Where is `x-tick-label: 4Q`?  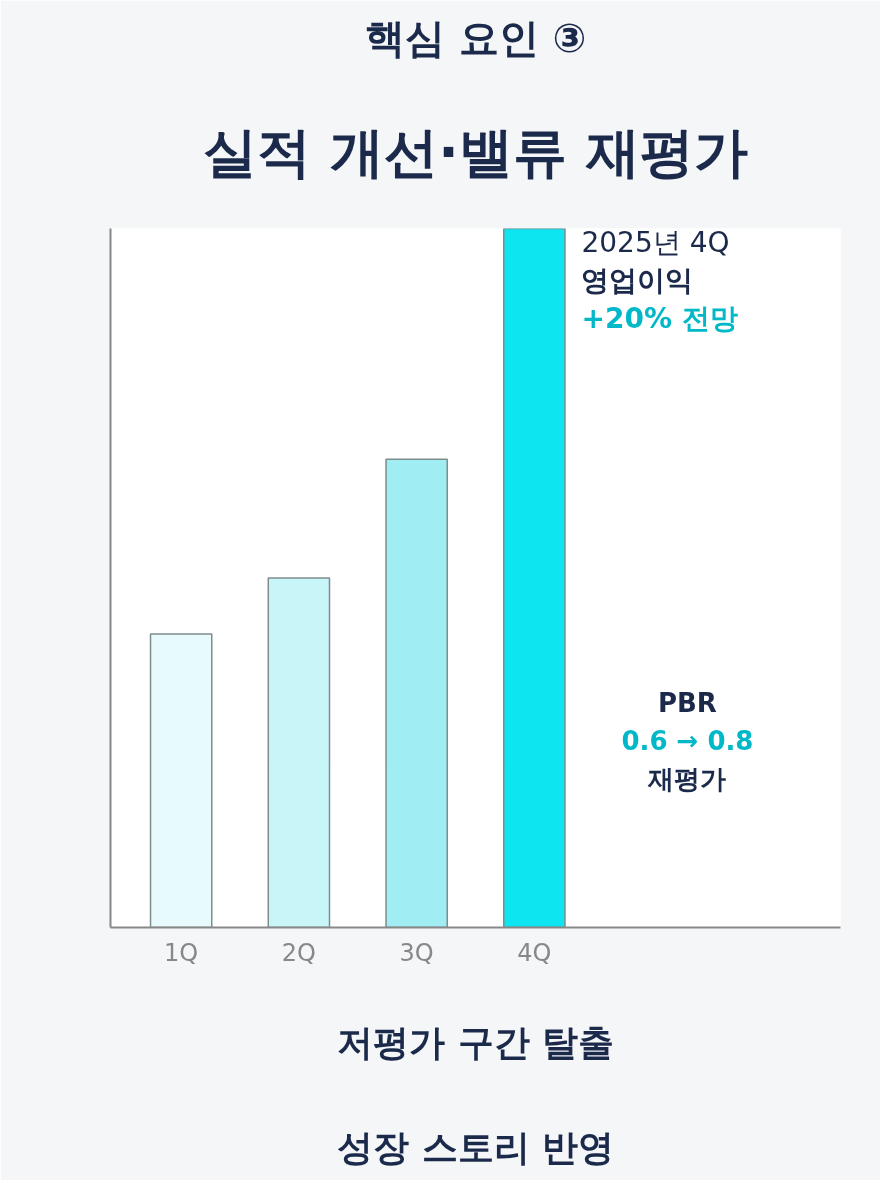 x-tick-label: 4Q is located at coordinates (534, 952).